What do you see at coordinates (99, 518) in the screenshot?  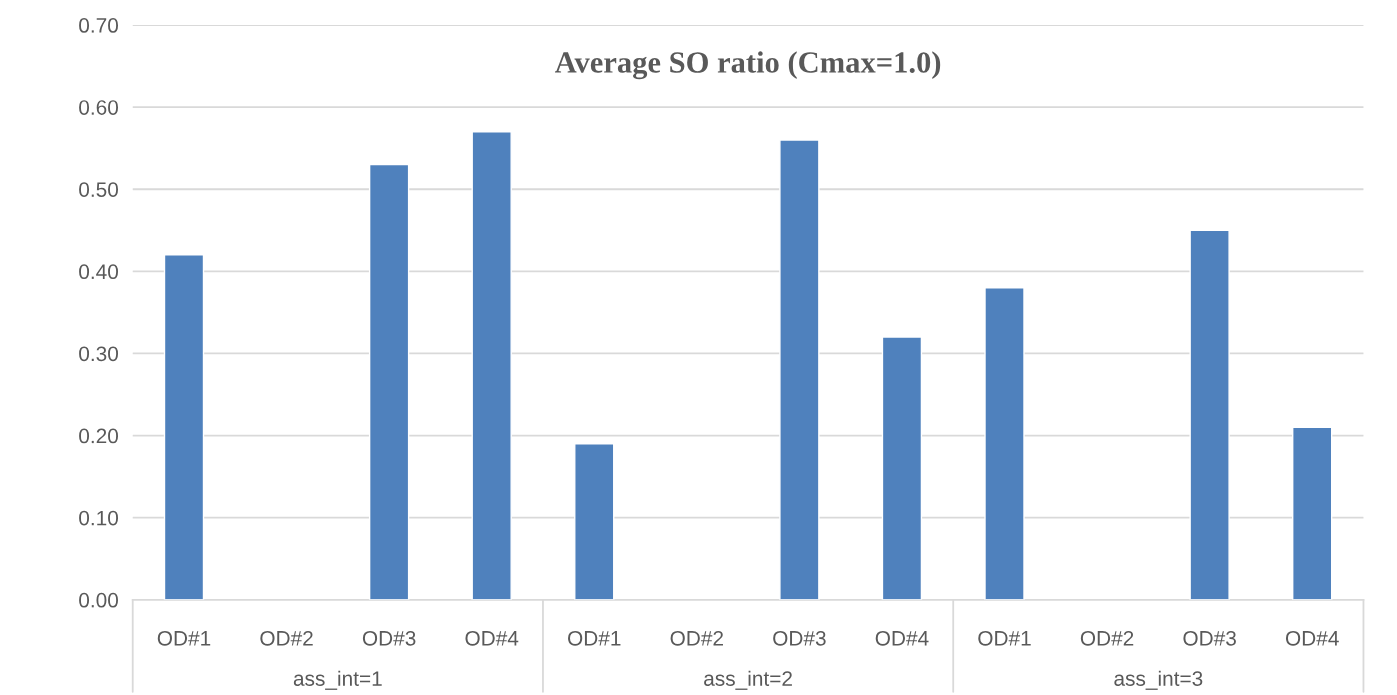 I see `y-tick-label: 0.10` at bounding box center [99, 518].